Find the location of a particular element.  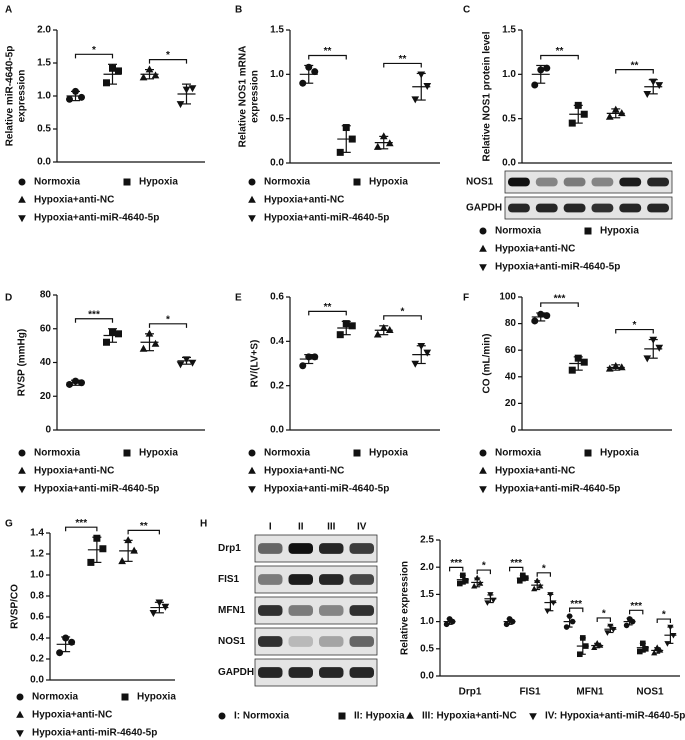

y-tick-label: 2.5 is located at coordinates (427, 540).